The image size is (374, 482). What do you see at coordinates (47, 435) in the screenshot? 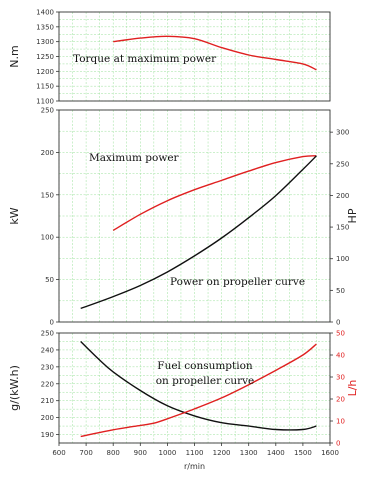
I see `y-tick-label: 190` at bounding box center [47, 435].